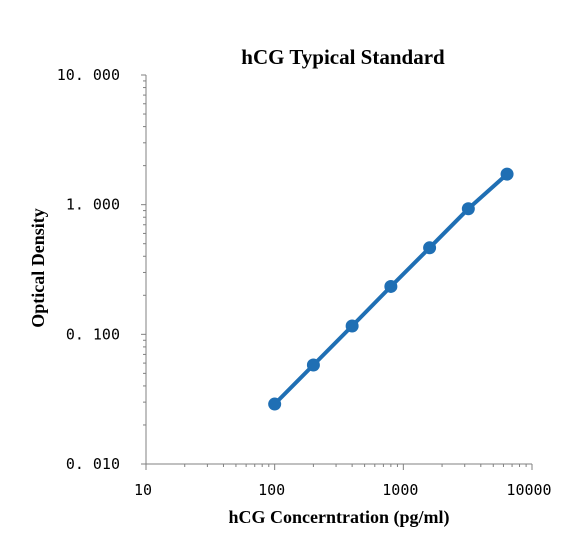 The image size is (586, 555). I want to click on y-tick-label: 0. 100, so click(93, 334).